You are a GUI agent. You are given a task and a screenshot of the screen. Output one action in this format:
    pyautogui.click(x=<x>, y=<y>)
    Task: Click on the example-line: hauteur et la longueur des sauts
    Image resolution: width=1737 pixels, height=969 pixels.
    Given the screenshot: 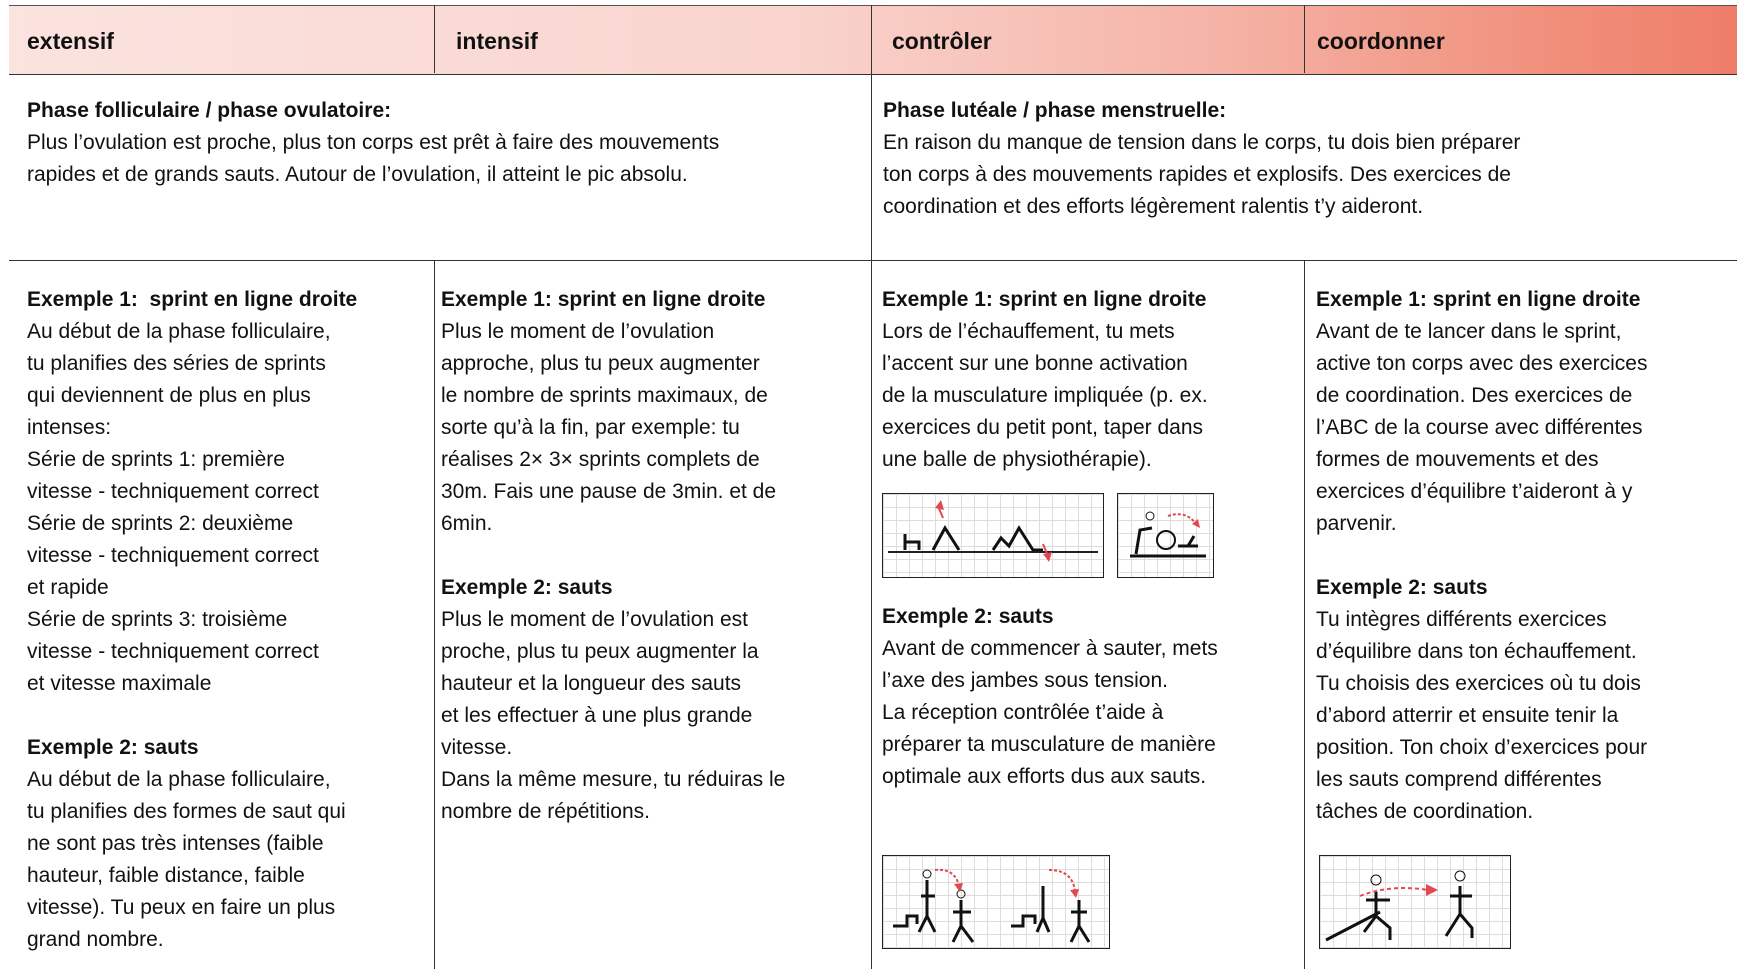 What is the action you would take?
    pyautogui.click(x=591, y=683)
    